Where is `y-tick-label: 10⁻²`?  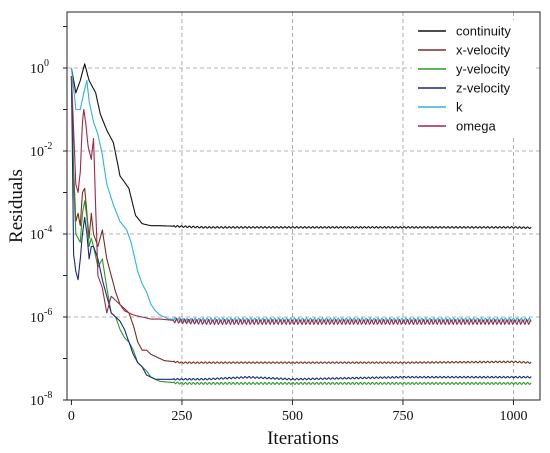
y-tick-label: 10⁻² is located at coordinates (41, 150).